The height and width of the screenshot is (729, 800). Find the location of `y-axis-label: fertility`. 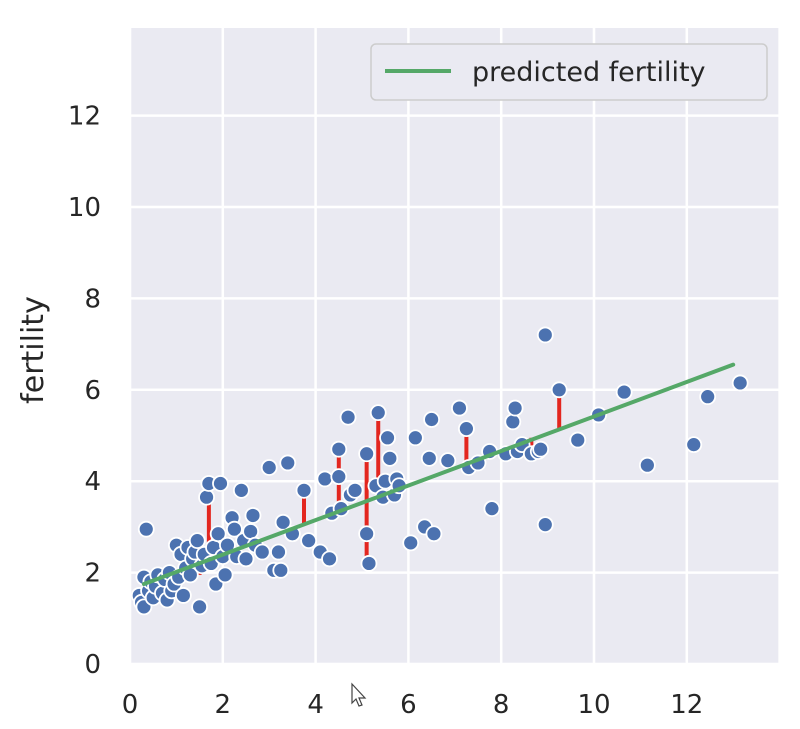

y-axis-label: fertility is located at coordinates (33, 350).